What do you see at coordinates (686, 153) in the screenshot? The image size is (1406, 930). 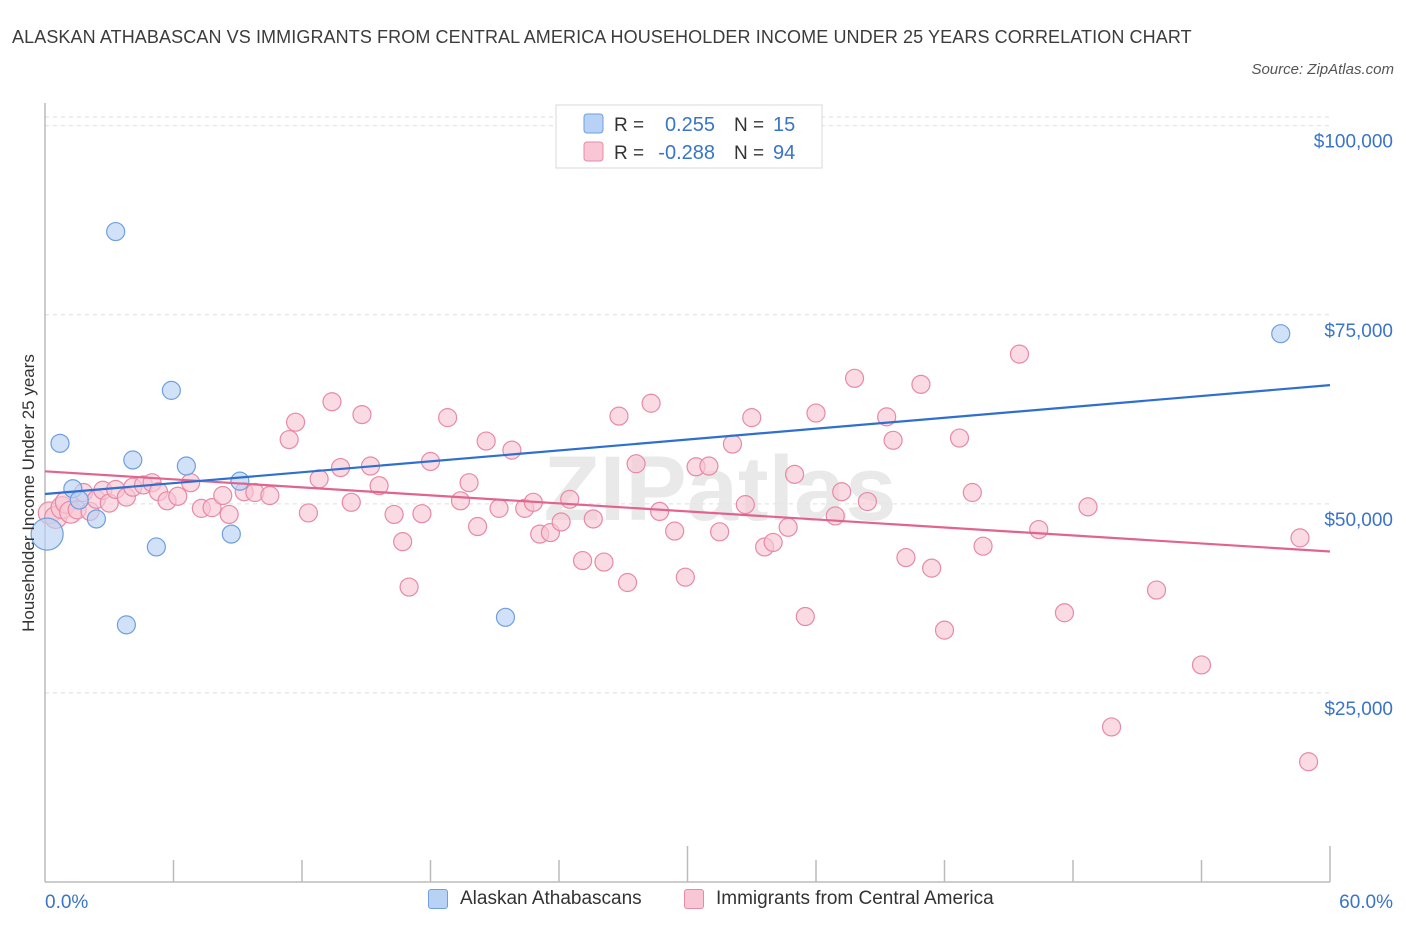 I see `legend-r-value: -0.288` at bounding box center [686, 153].